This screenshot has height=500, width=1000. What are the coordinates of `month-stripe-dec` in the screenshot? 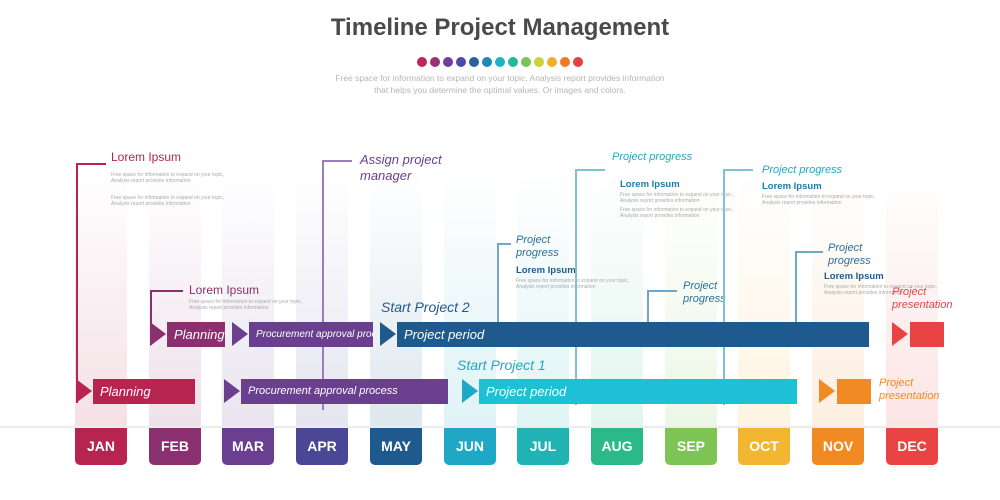 It's located at (912, 304).